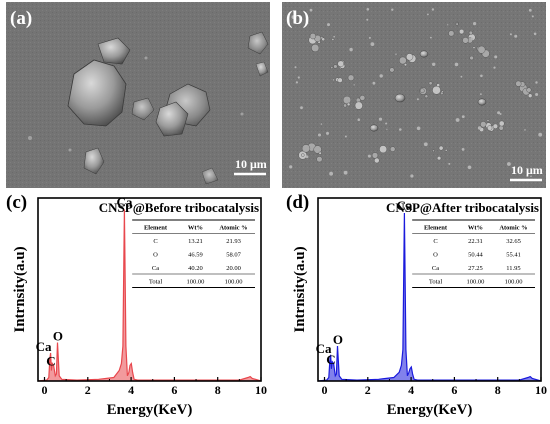 This screenshot has height=424, width=550. I want to click on x-tick-label: 6, so click(454, 390).